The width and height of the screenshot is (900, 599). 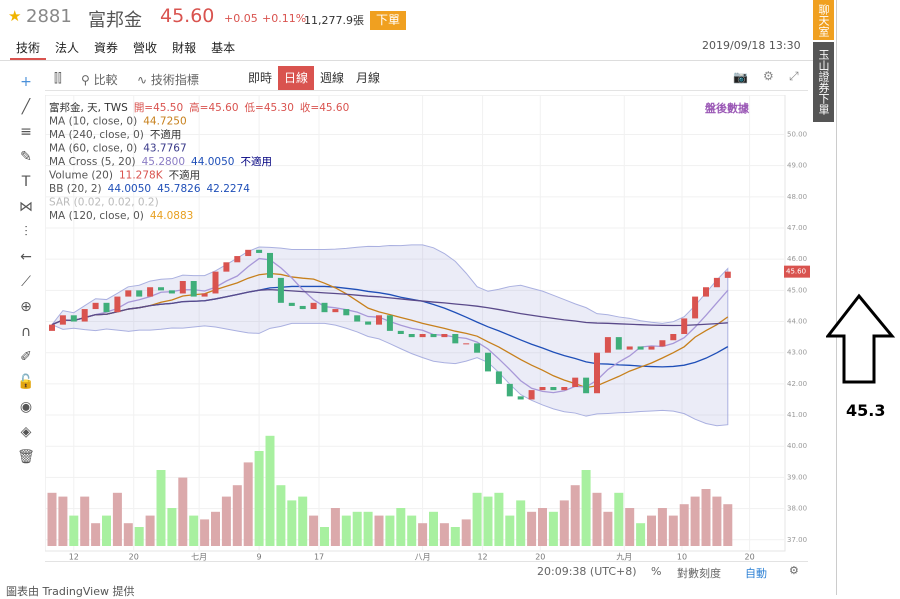 What do you see at coordinates (26, 307) in the screenshot?
I see `tool: ⊕` at bounding box center [26, 307].